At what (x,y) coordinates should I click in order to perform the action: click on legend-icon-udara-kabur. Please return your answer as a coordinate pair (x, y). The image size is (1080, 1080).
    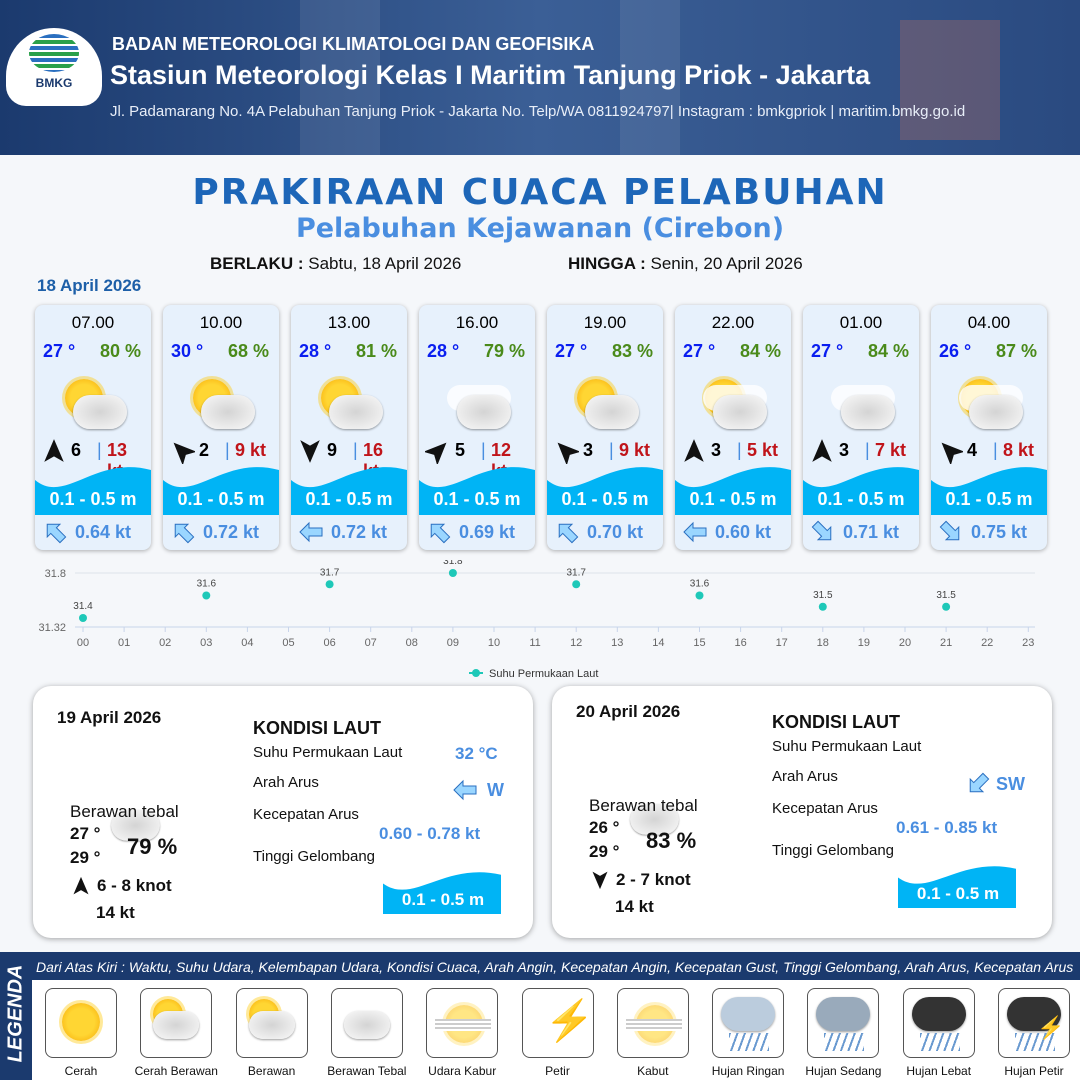
    Looking at the image, I should click on (462, 1023).